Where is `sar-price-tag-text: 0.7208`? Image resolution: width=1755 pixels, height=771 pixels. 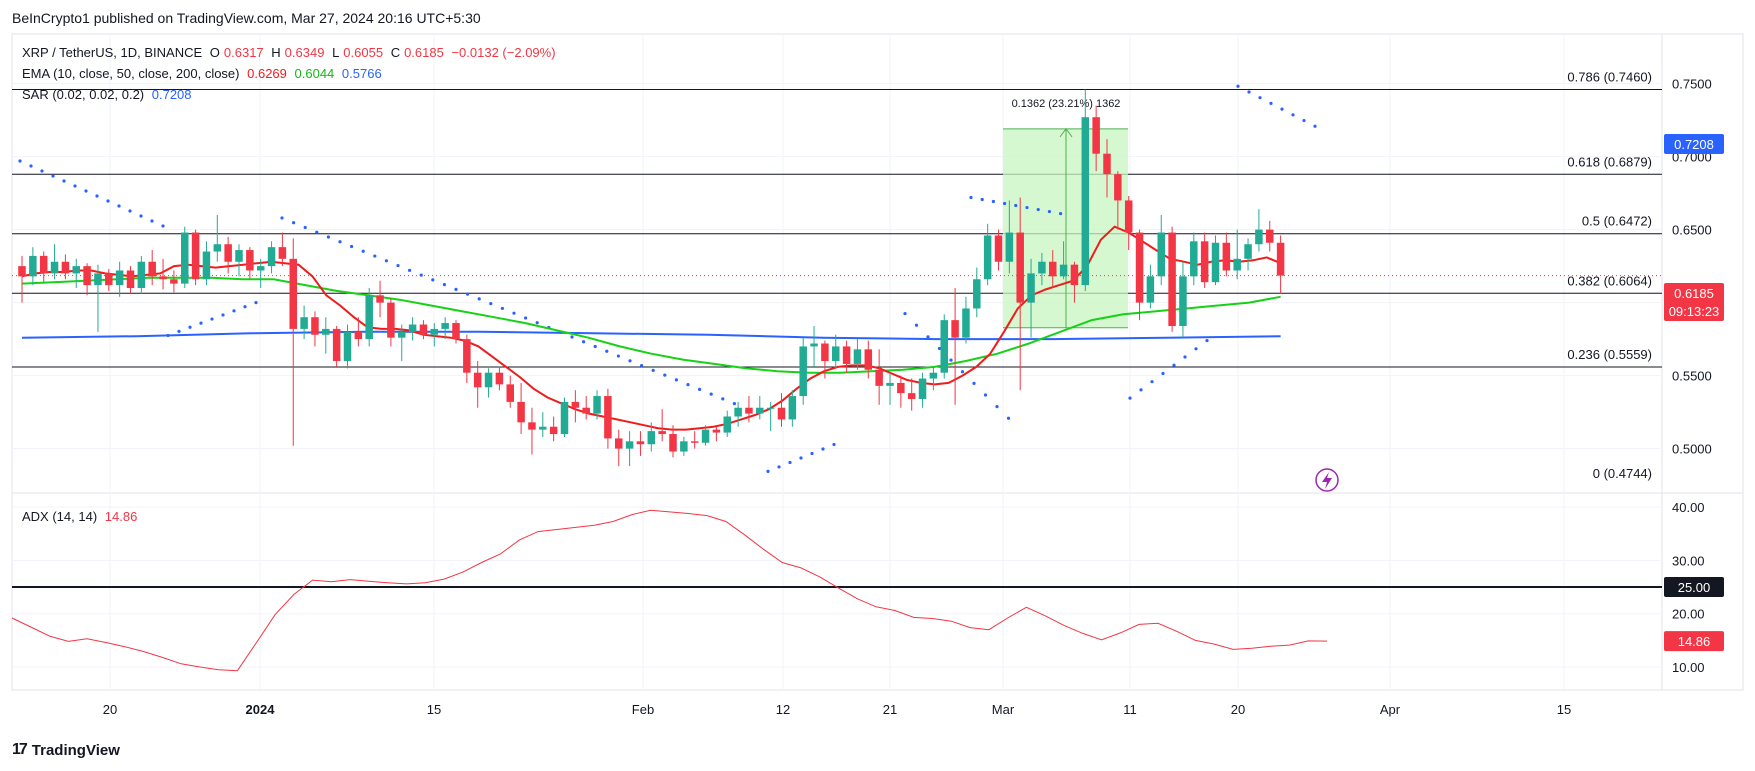 sar-price-tag-text: 0.7208 is located at coordinates (1694, 144).